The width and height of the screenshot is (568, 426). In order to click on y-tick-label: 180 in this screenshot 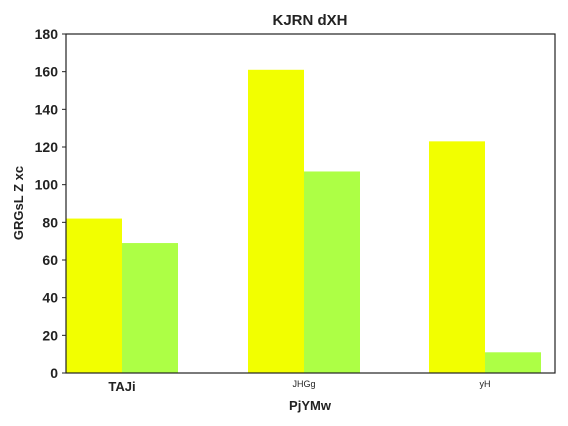, I will do `click(47, 34)`.